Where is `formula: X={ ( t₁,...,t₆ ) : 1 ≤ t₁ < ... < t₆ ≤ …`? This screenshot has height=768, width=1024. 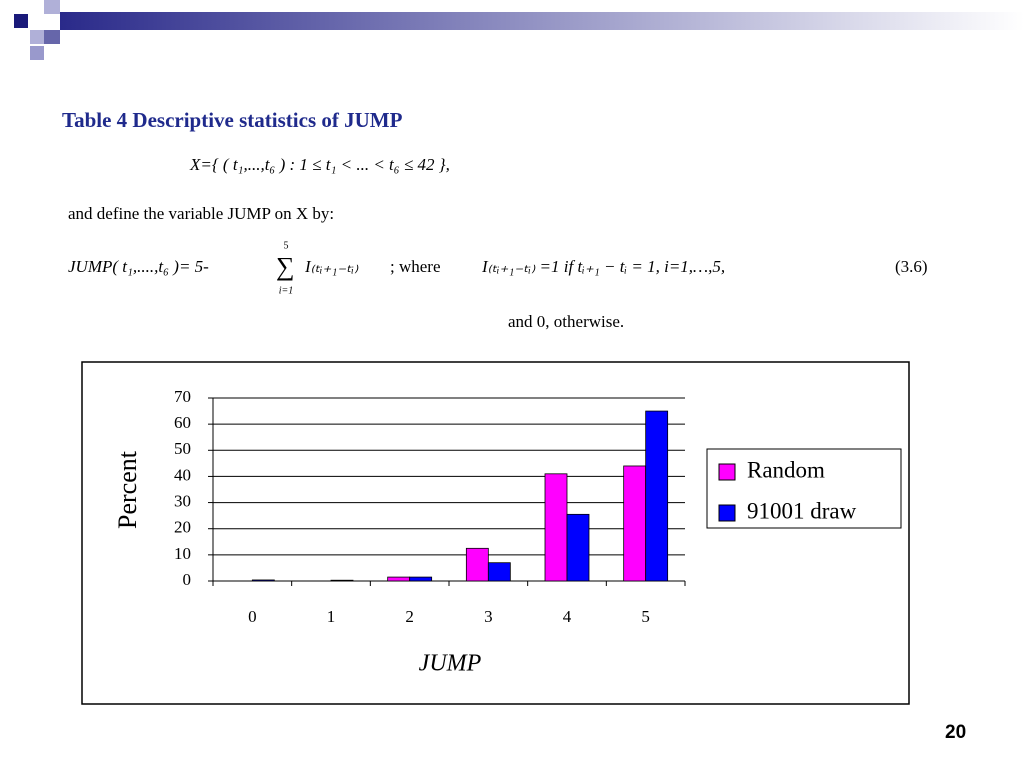
formula: X={ ( t₁,...,t₆ ) : 1 ≤ t₁ < ... < t₆ ≤ … is located at coordinates (319, 164).